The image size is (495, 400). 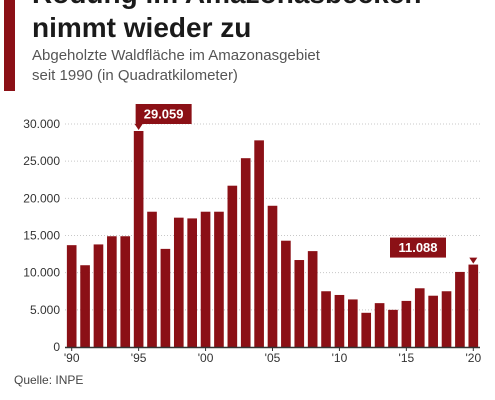 What do you see at coordinates (262, 22) in the screenshot?
I see `chart-title: Rodung im Amazonasbecken nimmt wieder zu` at bounding box center [262, 22].